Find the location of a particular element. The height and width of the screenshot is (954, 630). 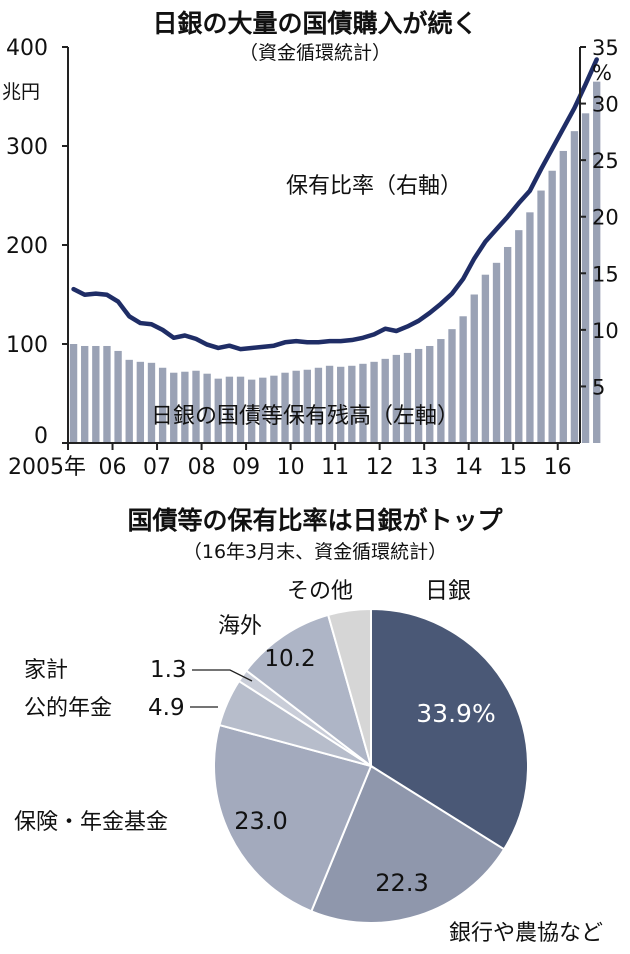

left-tick-label: 100 is located at coordinates (27, 345).